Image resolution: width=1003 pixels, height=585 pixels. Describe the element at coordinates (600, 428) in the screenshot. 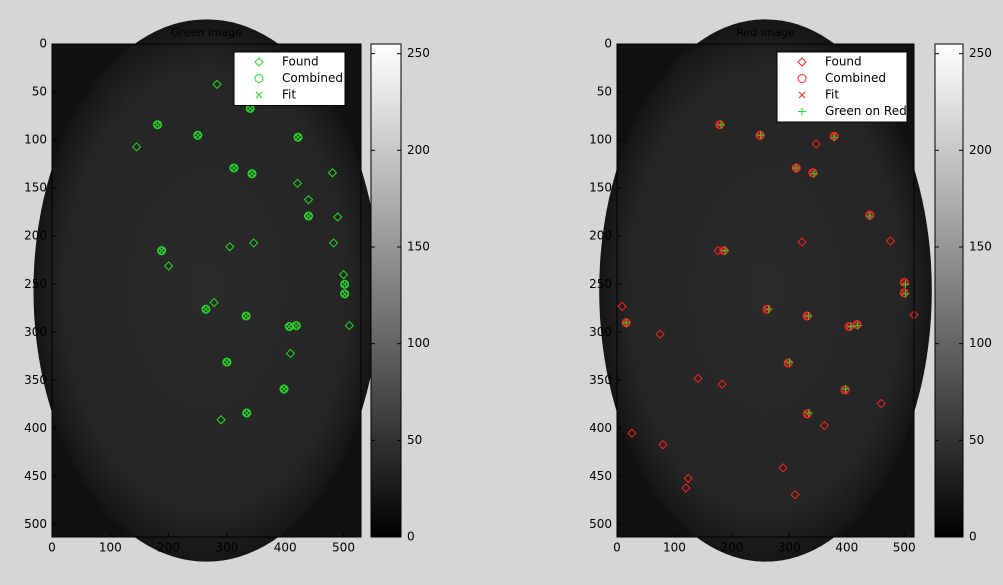

I see `y-tick-label: 400` at that location.